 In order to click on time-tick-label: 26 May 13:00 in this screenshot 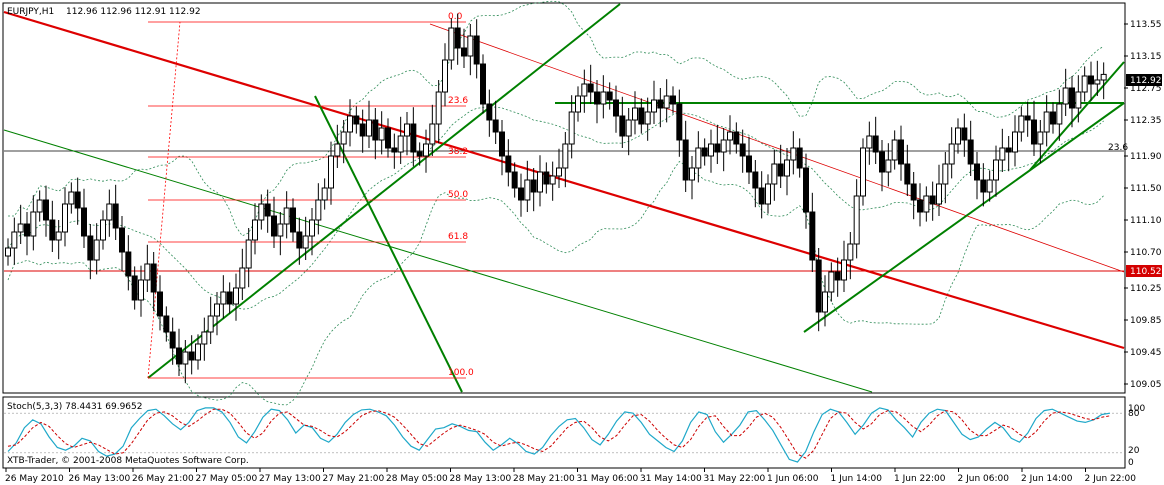, I will do `click(100, 479)`.